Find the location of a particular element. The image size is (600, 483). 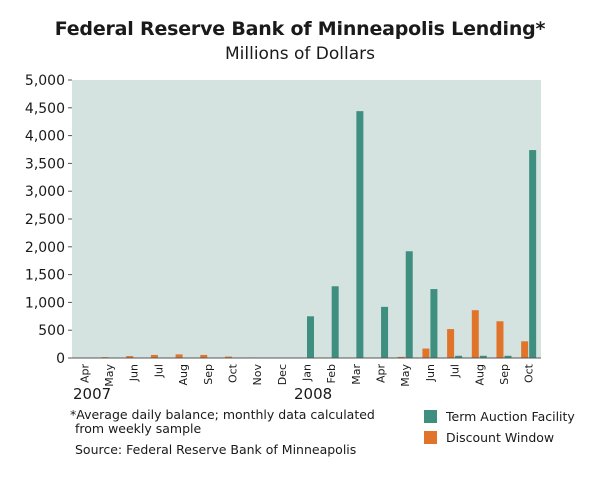

y-tick-label: 3,000 is located at coordinates (45, 192).